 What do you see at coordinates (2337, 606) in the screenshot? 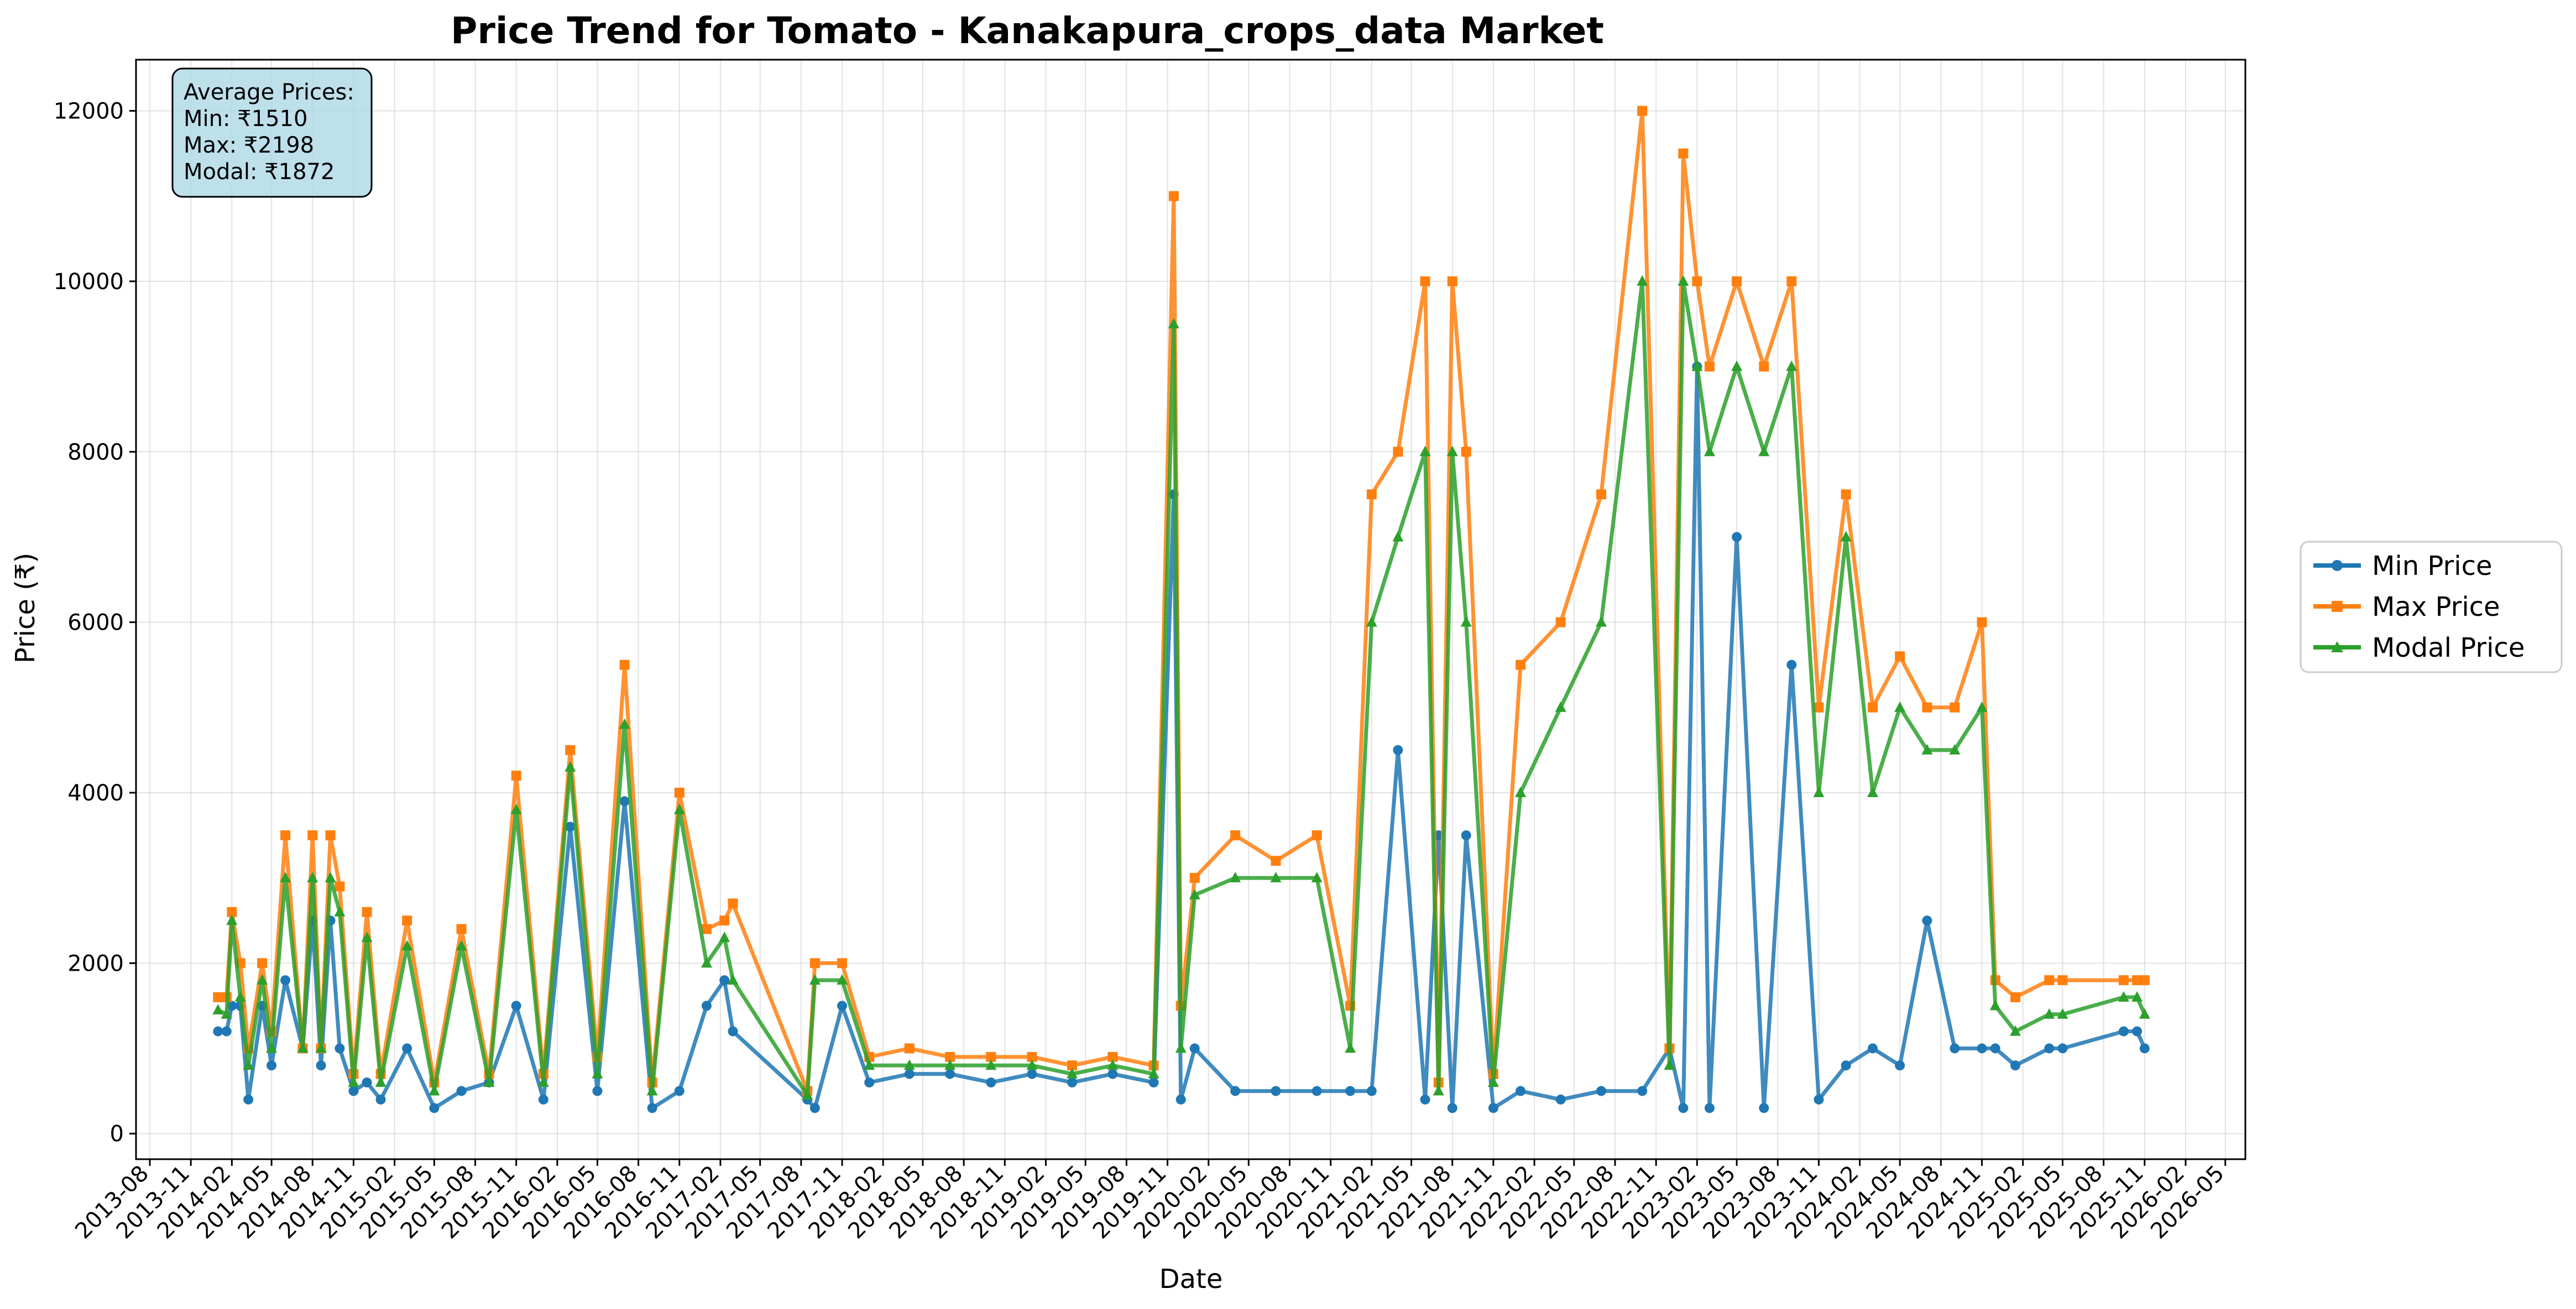
I see `legend-marker-max` at bounding box center [2337, 606].